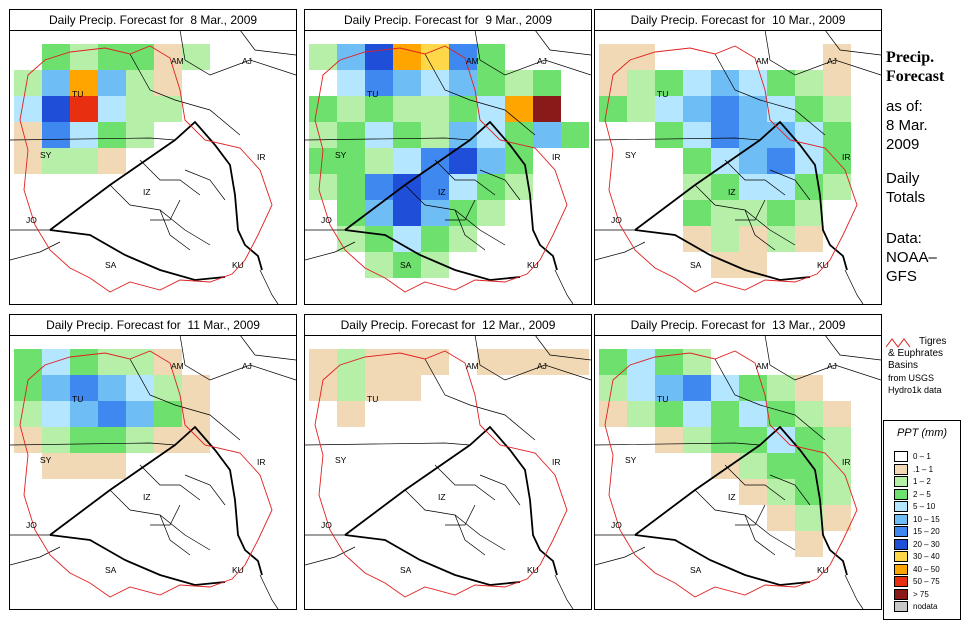 This screenshot has width=971, height=635. What do you see at coordinates (153, 20) in the screenshot?
I see `panel-title: Daily Precip. Forecast for 8 Mar., 2009` at bounding box center [153, 20].